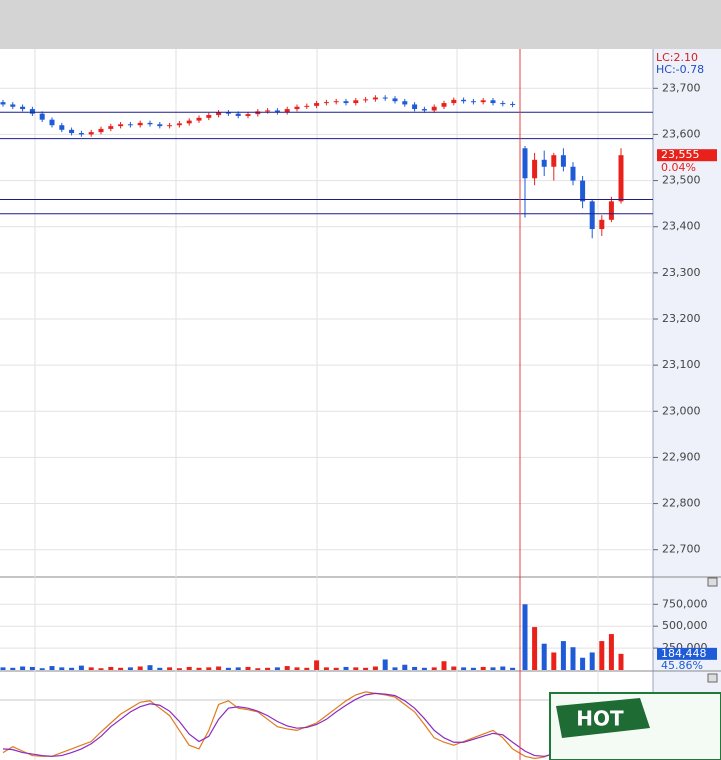 The width and height of the screenshot is (721, 760). I want to click on y-tick-label: 23,600, so click(681, 133).